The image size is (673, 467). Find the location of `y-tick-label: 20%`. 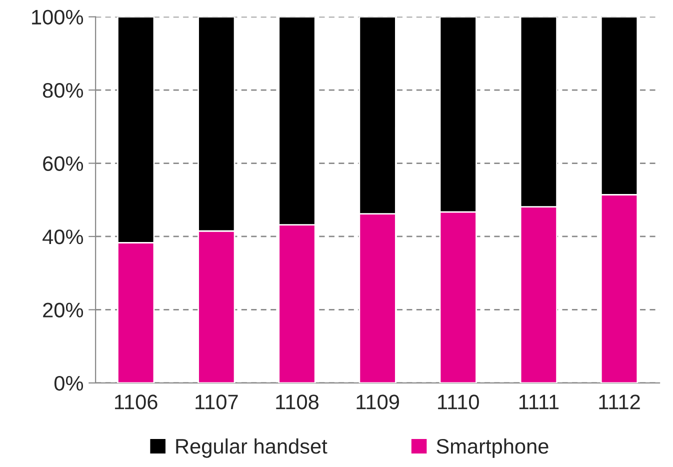

y-tick-label: 20% is located at coordinates (63, 310).